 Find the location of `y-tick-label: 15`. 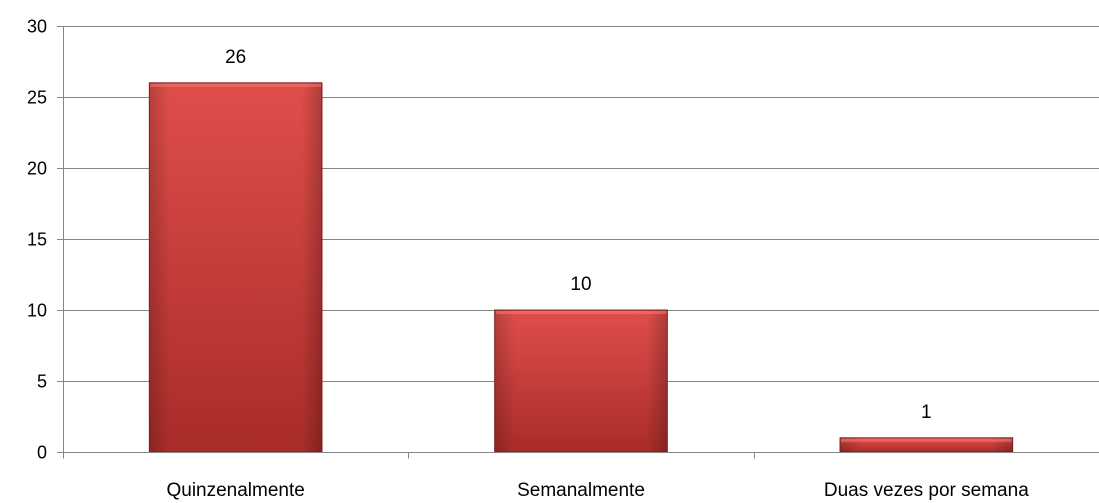

y-tick-label: 15 is located at coordinates (37, 240).